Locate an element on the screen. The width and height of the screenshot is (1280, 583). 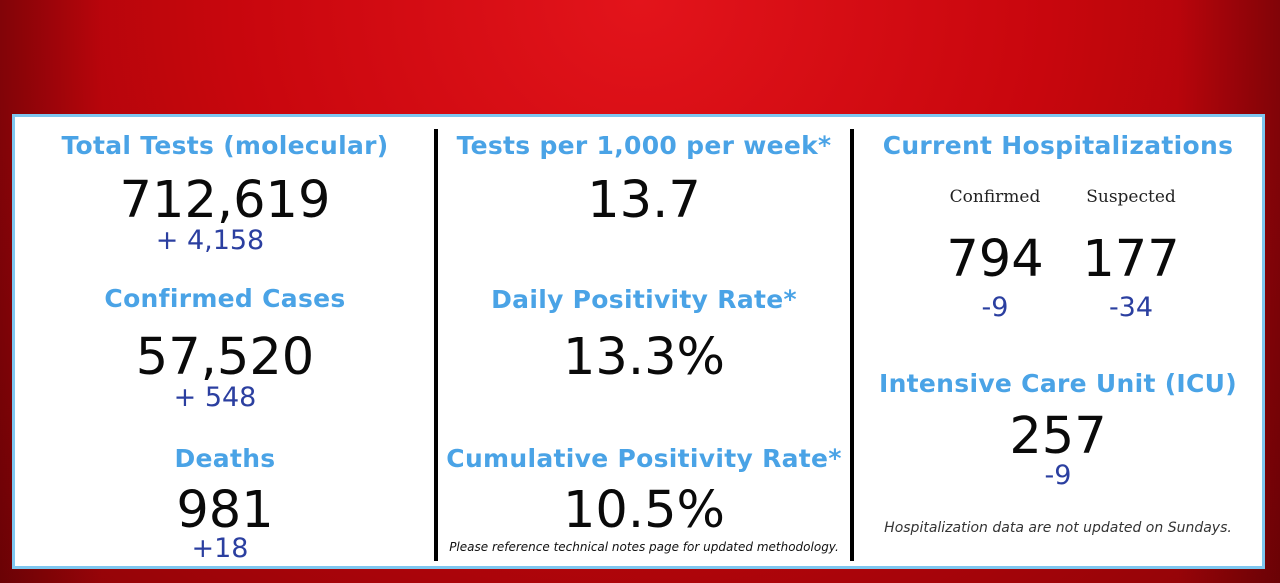
total-tests-change: + 4,158 is located at coordinates (210, 240).